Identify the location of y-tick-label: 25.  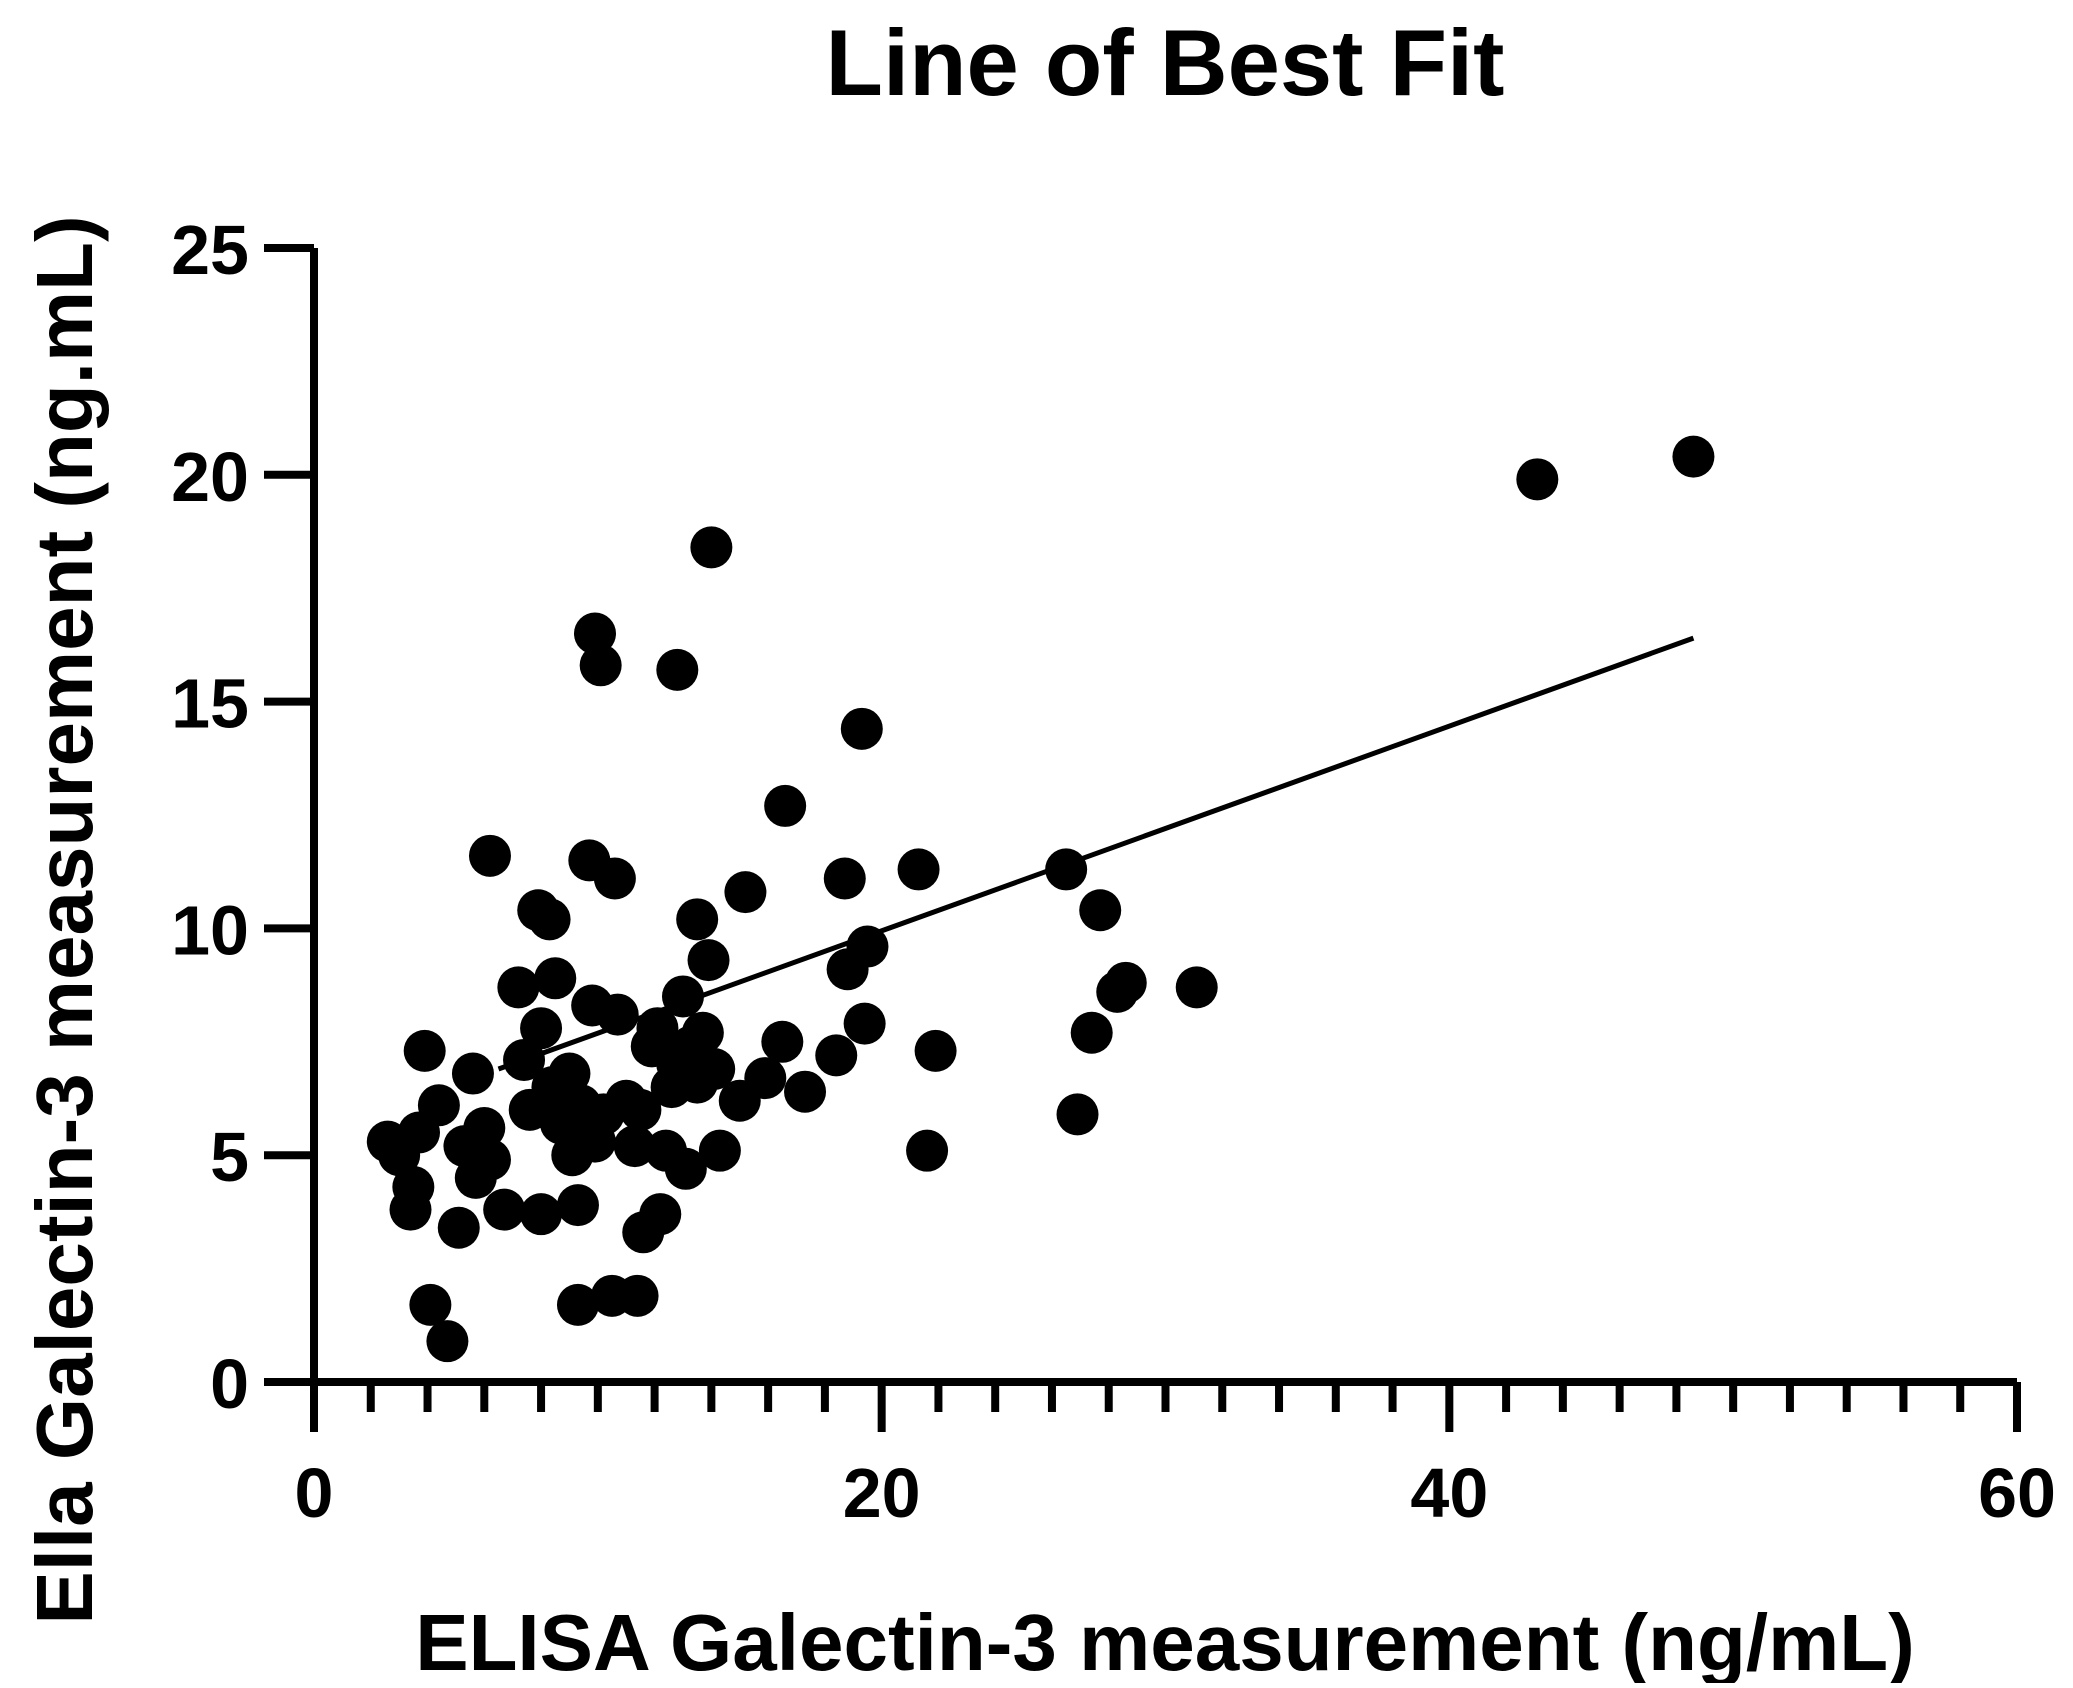
(210, 250).